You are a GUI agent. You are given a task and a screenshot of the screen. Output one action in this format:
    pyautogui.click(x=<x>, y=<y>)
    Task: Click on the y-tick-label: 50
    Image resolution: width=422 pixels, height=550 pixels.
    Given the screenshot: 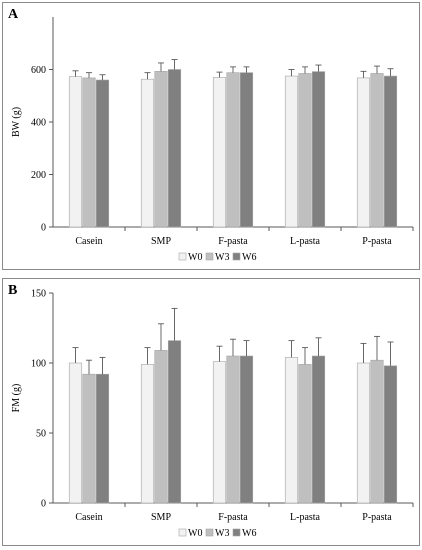 What is the action you would take?
    pyautogui.click(x=41, y=434)
    